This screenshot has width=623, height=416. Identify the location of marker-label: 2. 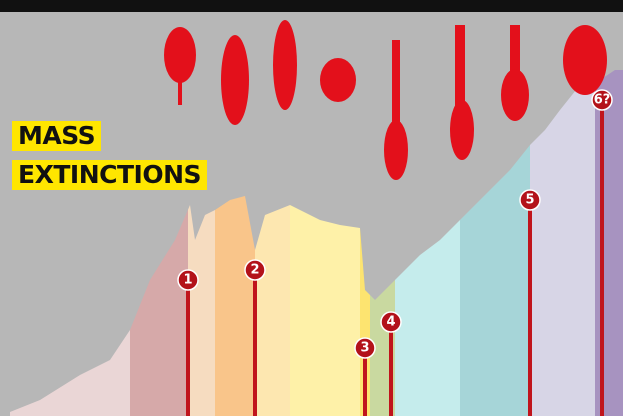
(254, 270).